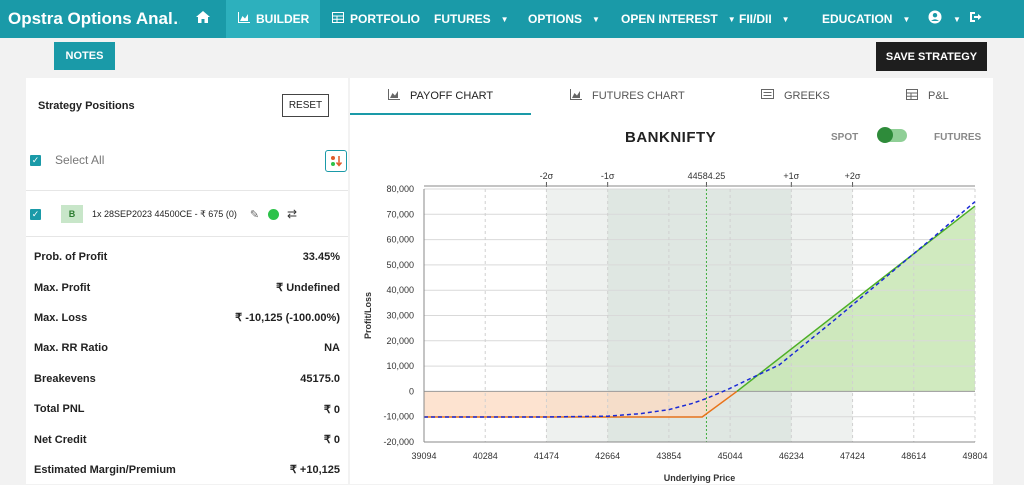 Image resolution: width=1024 pixels, height=485 pixels. I want to click on tab-futures-chart: FUTURES CHART, so click(627, 96).